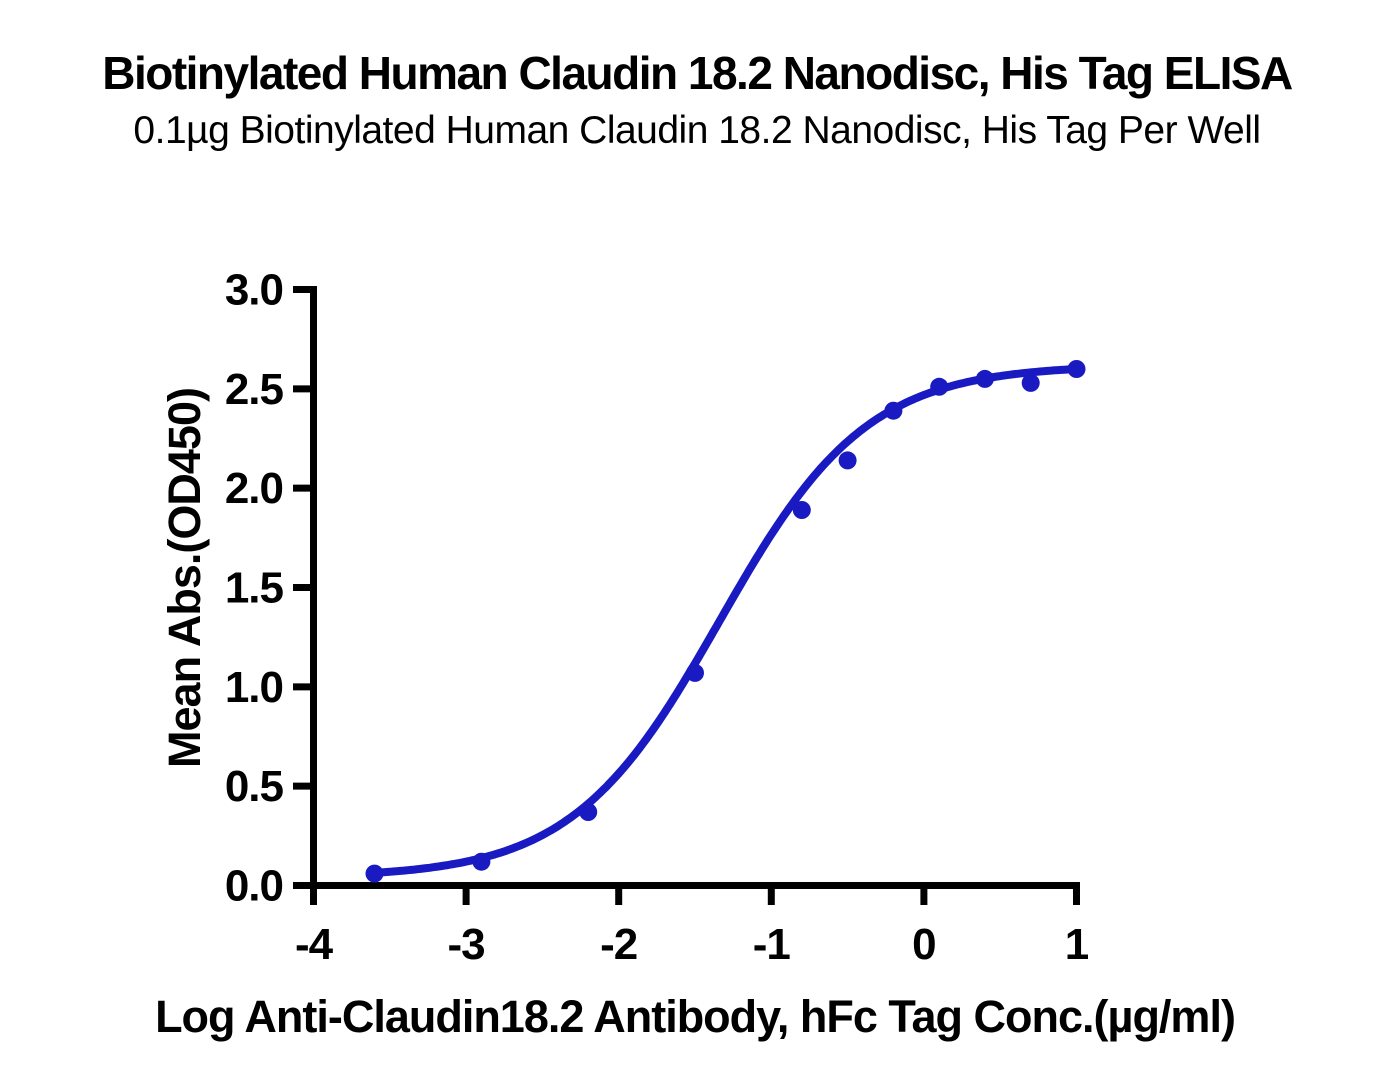 This screenshot has height=1086, width=1394. What do you see at coordinates (254, 588) in the screenshot?
I see `y-tick-label: 1.5` at bounding box center [254, 588].